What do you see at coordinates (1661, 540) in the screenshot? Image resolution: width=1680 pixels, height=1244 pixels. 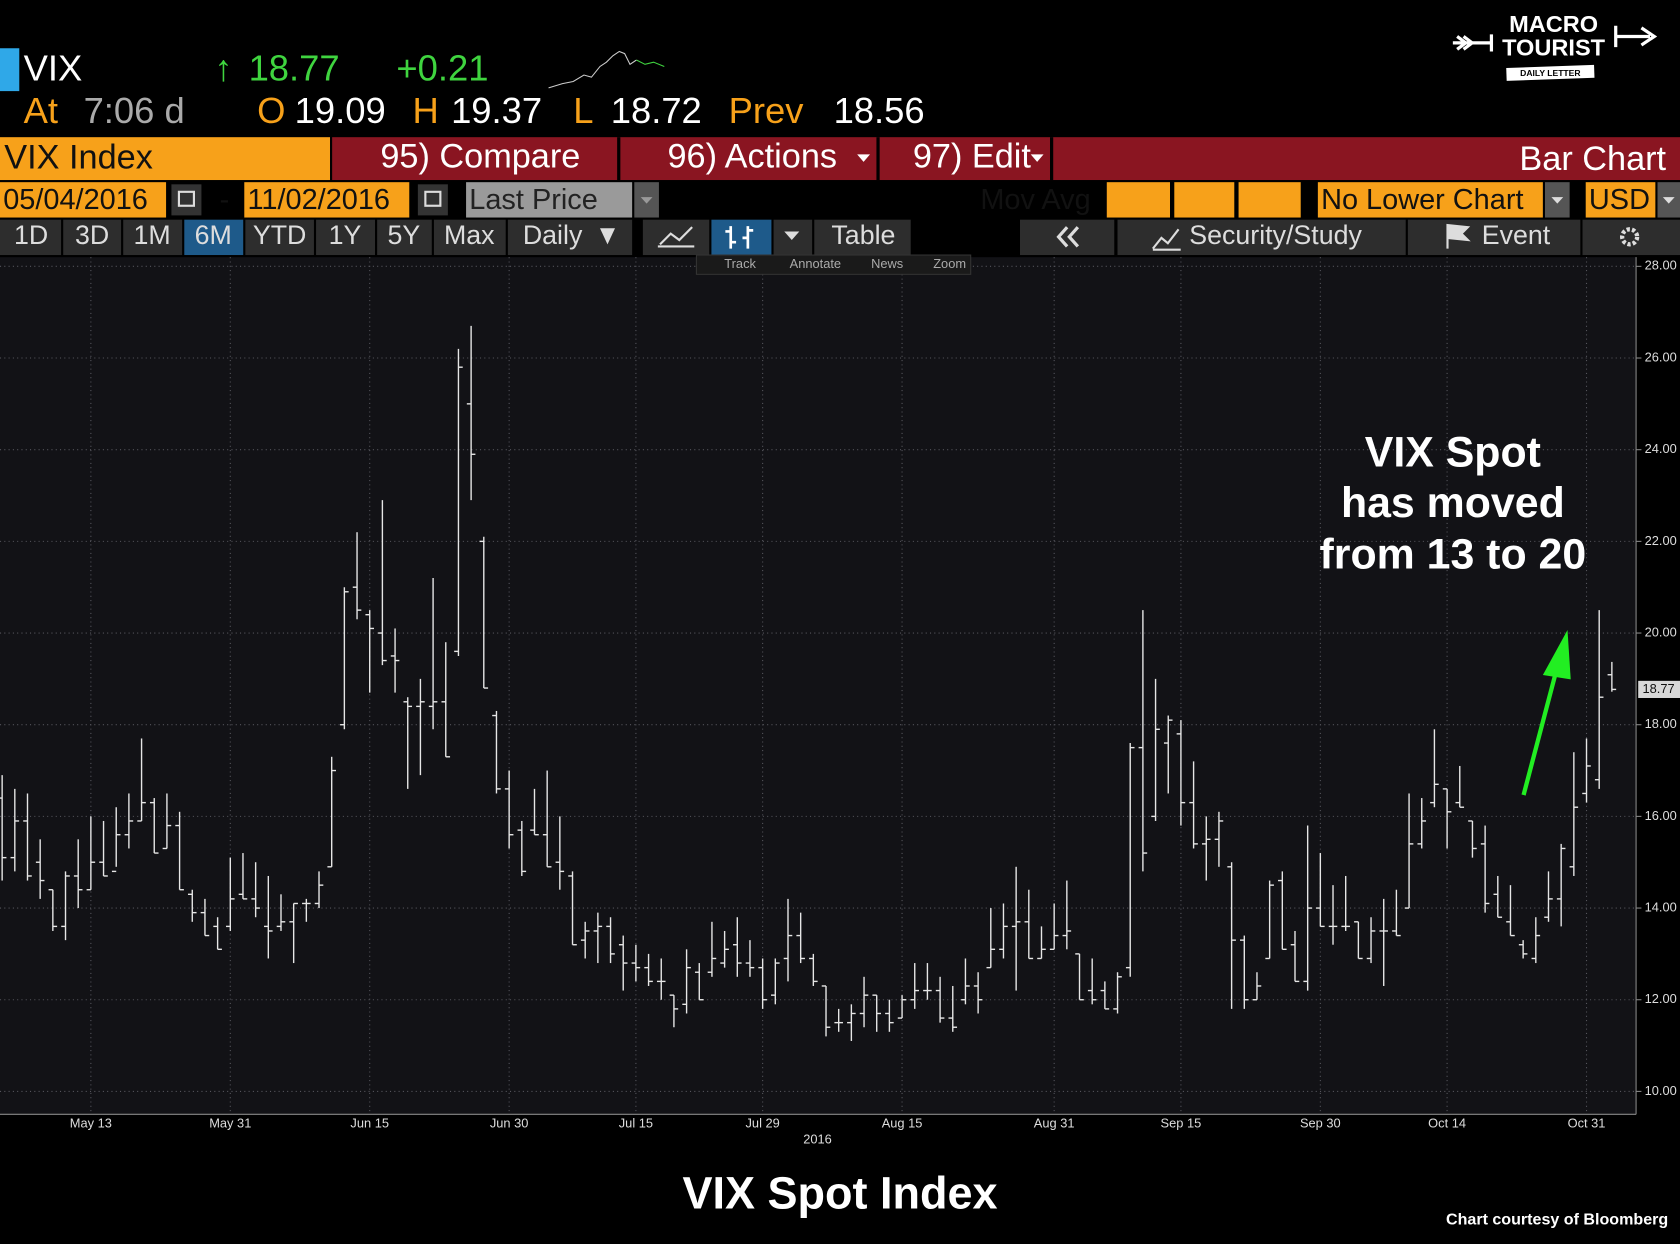 I see `y-tick-label: 22.00` at bounding box center [1661, 540].